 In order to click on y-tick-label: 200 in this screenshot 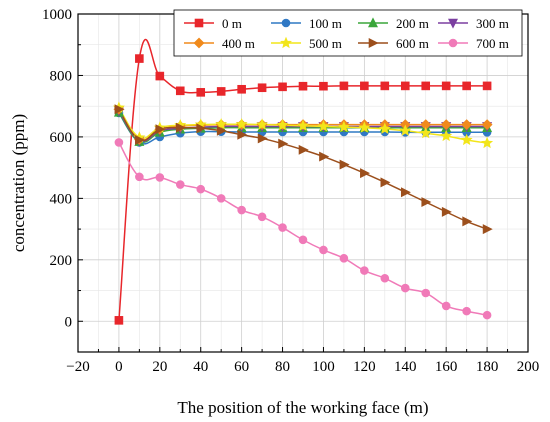, I will do `click(61, 261)`.